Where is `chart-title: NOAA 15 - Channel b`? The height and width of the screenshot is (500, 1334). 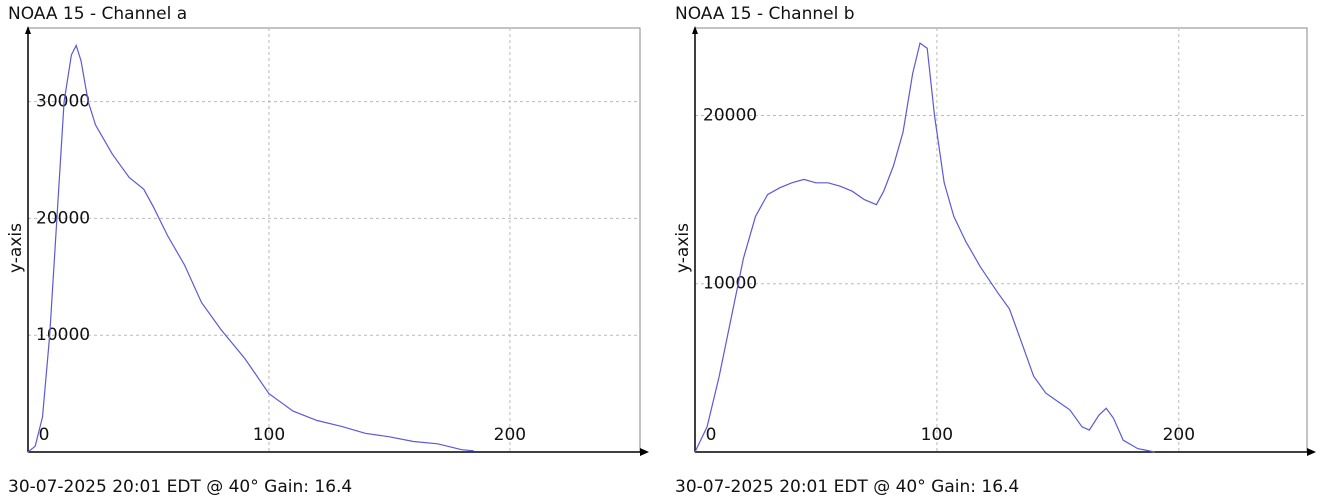
chart-title: NOAA 15 - Channel b is located at coordinates (765, 14).